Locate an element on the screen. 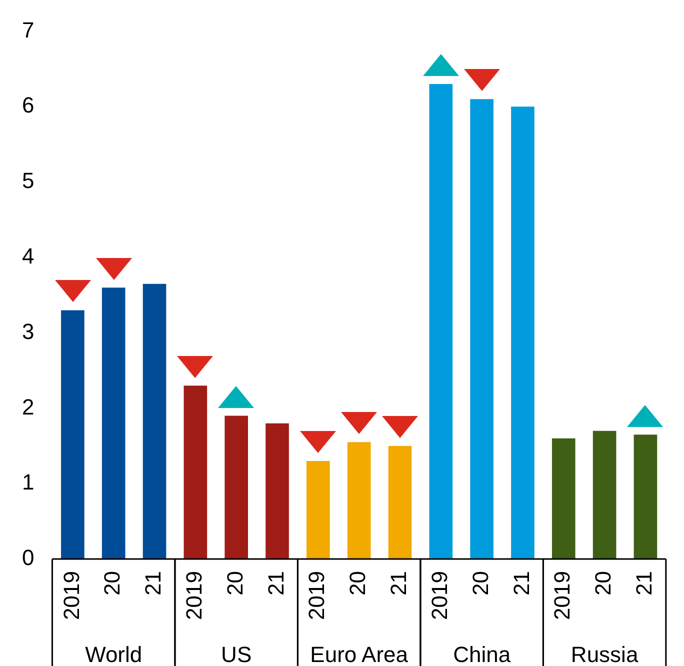  text: World is located at coordinates (113, 654).